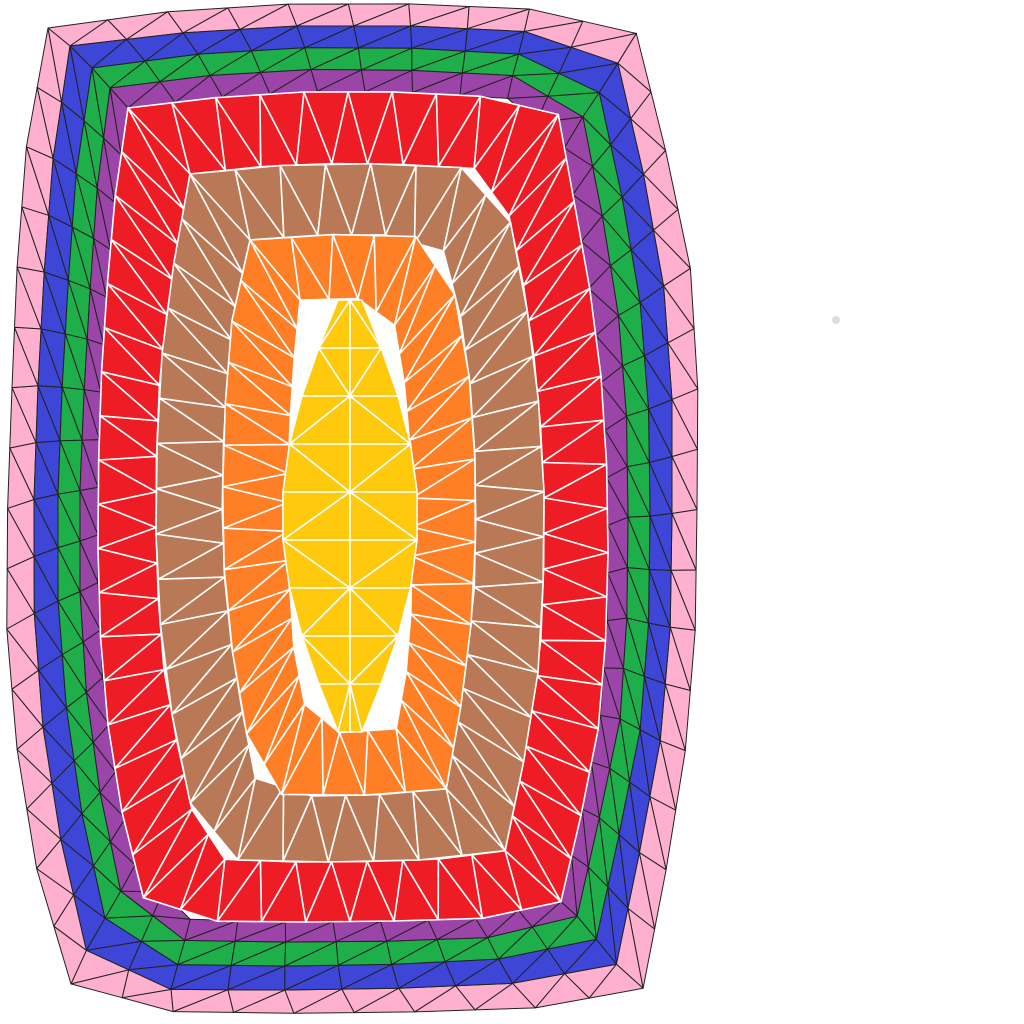 Image resolution: width=1024 pixels, height=1024 pixels. What do you see at coordinates (275, 284) in the screenshot?
I see `ring-orange-triangle` at bounding box center [275, 284].